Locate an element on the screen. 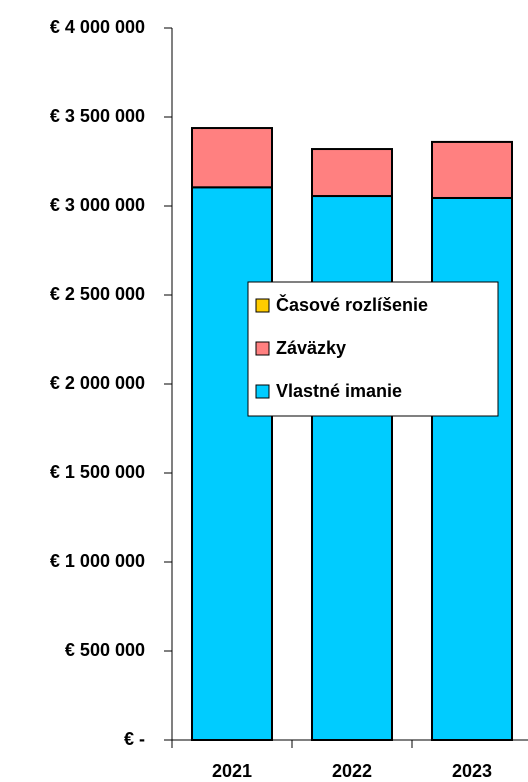  x-tick-label: 2021 is located at coordinates (232, 771).